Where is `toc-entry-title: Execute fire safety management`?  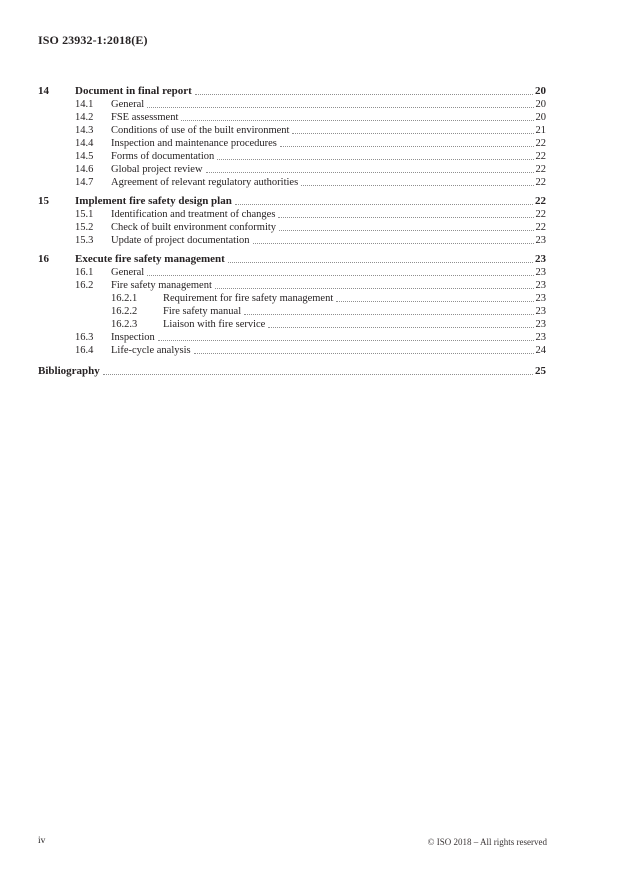
toc-entry-title: Execute fire safety management is located at coordinates (150, 259).